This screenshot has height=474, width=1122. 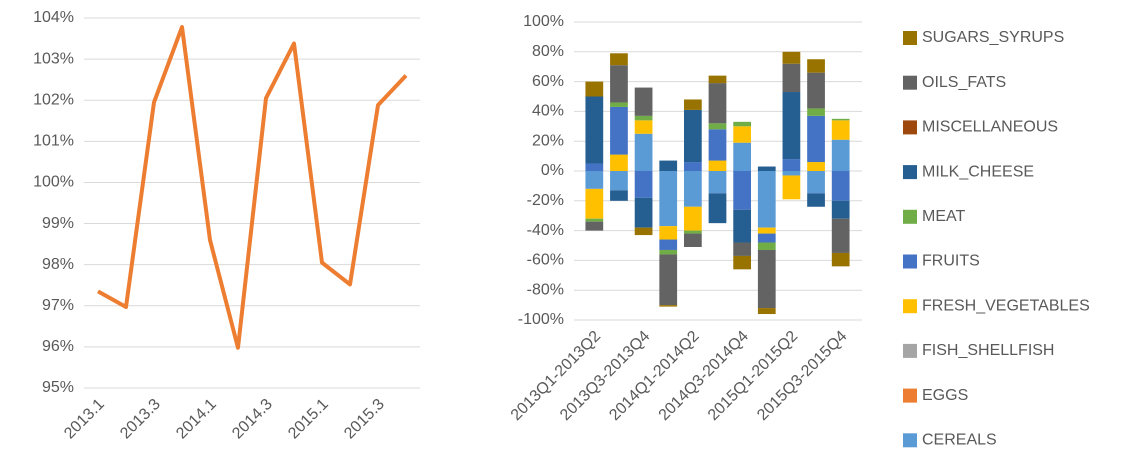 What do you see at coordinates (53, 141) in the screenshot?
I see `y-tick-label: 101%` at bounding box center [53, 141].